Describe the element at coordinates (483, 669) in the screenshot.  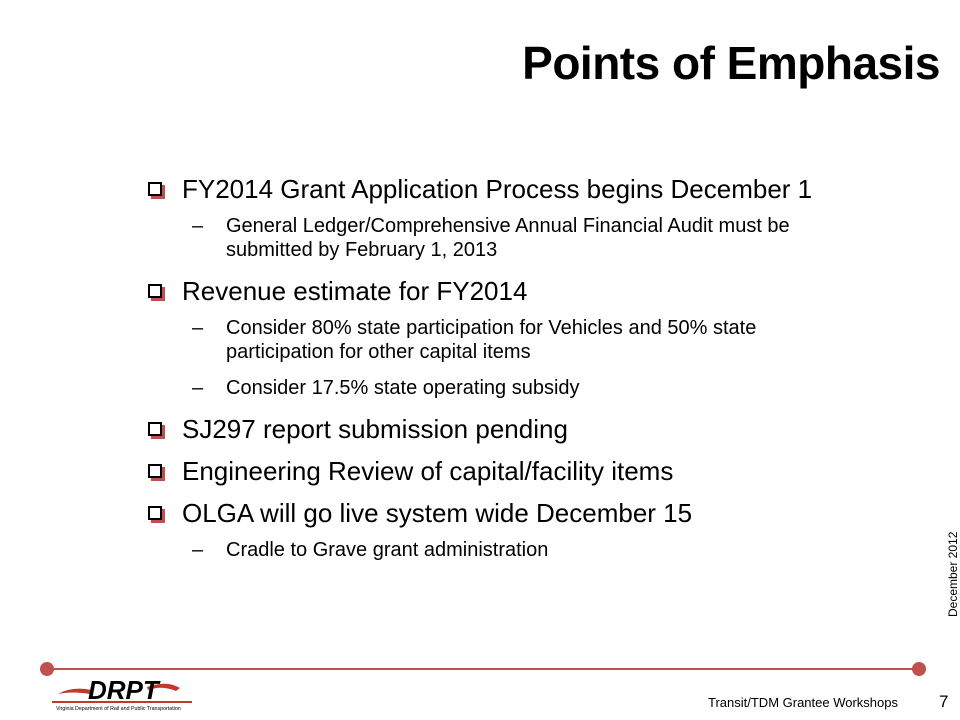
I see `footer-divider` at that location.